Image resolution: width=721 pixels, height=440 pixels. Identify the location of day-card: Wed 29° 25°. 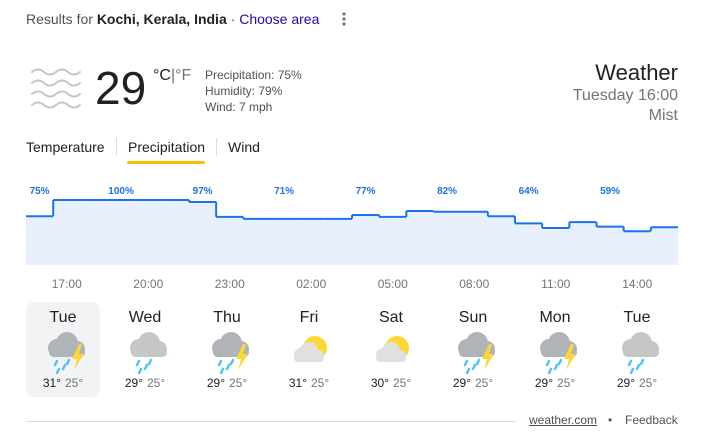
(145, 349).